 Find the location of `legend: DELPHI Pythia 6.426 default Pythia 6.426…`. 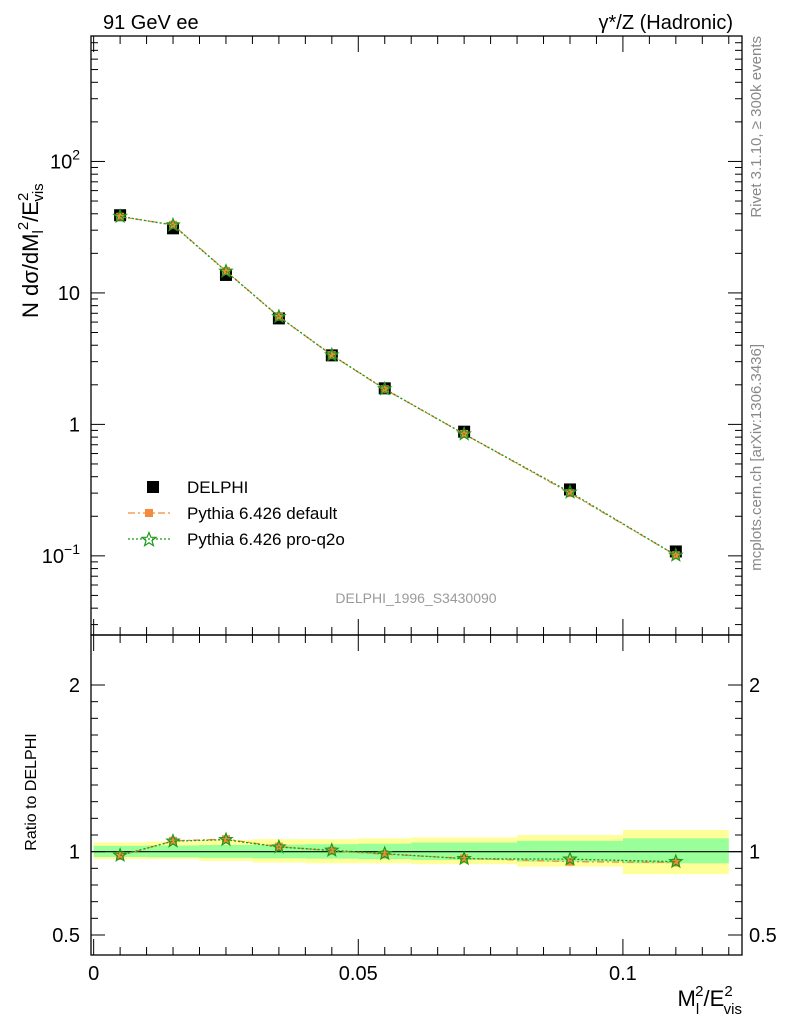

legend: DELPHI Pythia 6.426 default Pythia 6.426… is located at coordinates (236, 513).